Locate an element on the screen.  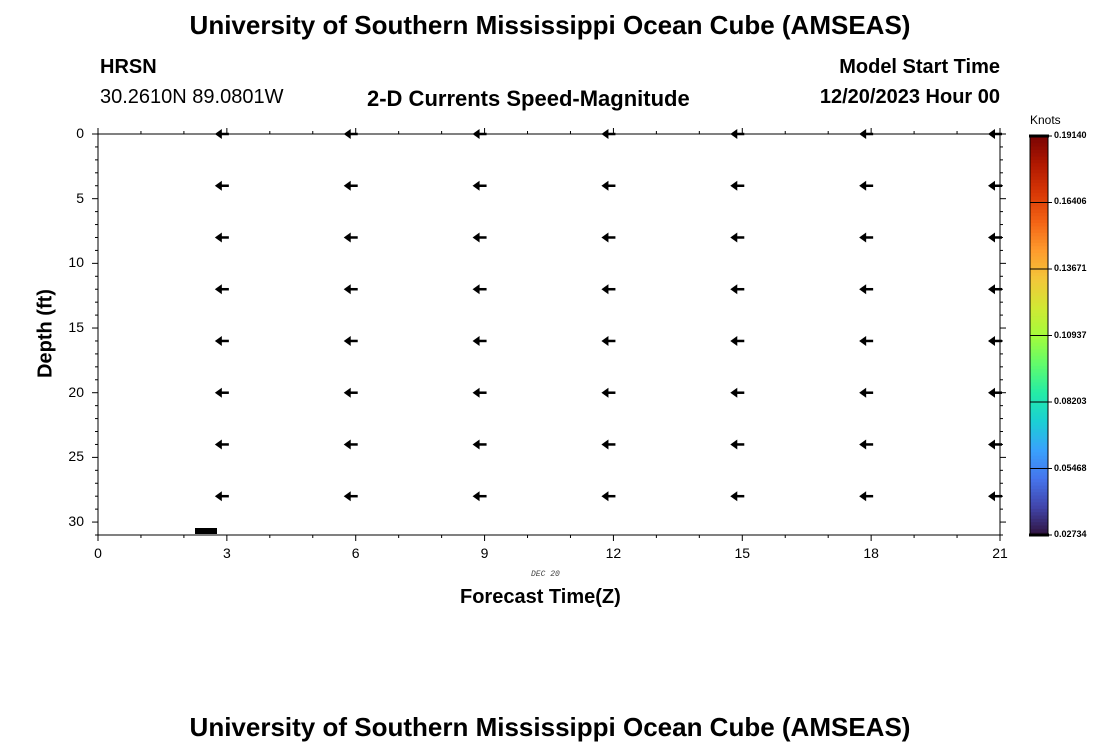
colorbar-label: Knots is located at coordinates (1045, 120).